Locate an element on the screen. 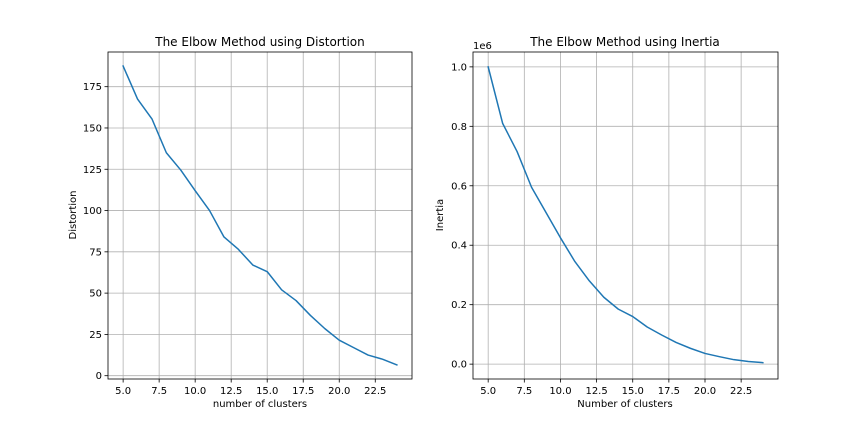  inertia-xtick-label-0: 5.0 is located at coordinates (488, 391).